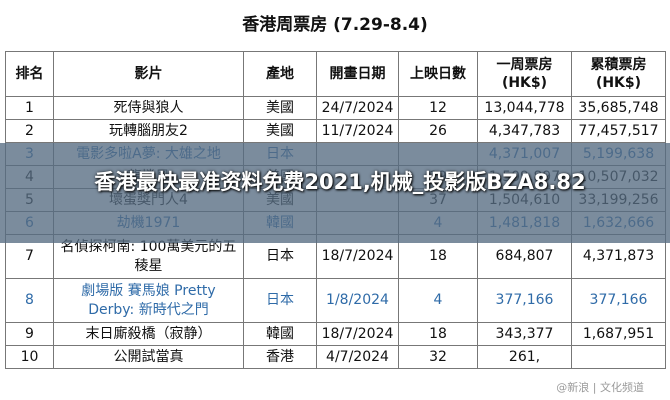  Describe the element at coordinates (438, 334) in the screenshot. I see `cell-days: 18` at that location.